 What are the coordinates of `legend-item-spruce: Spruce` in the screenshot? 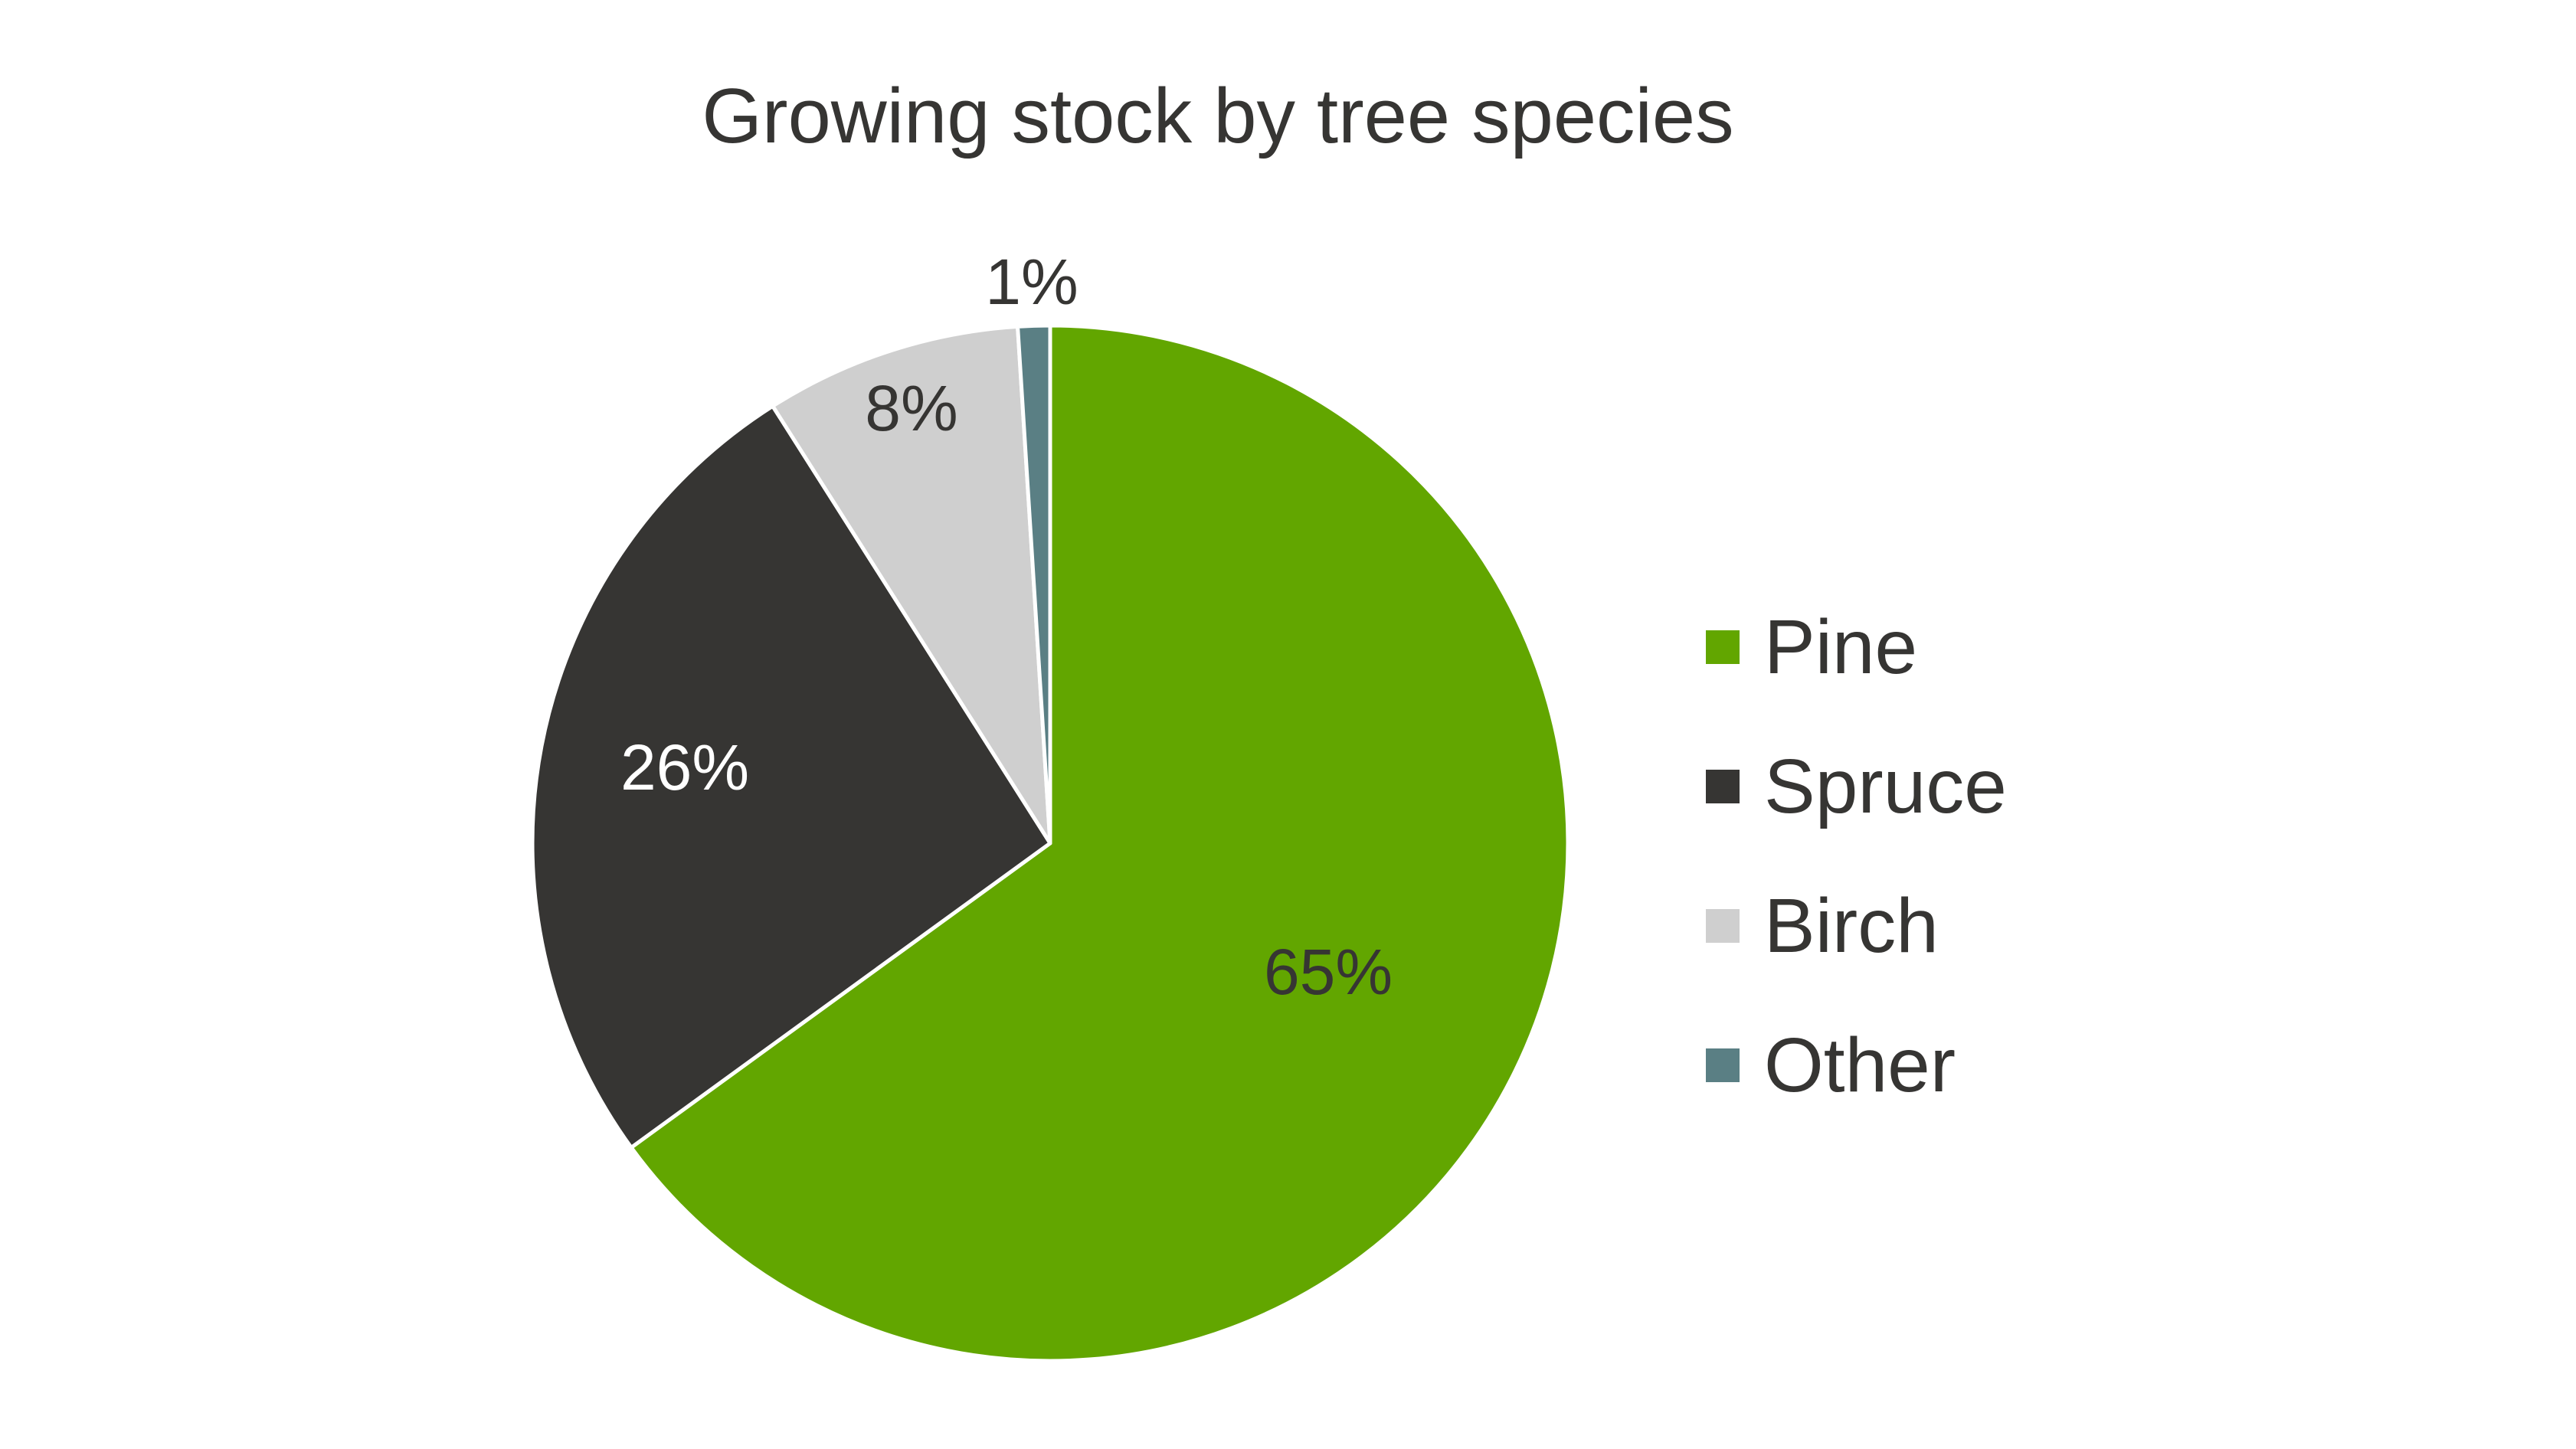 It's located at (1935, 786).